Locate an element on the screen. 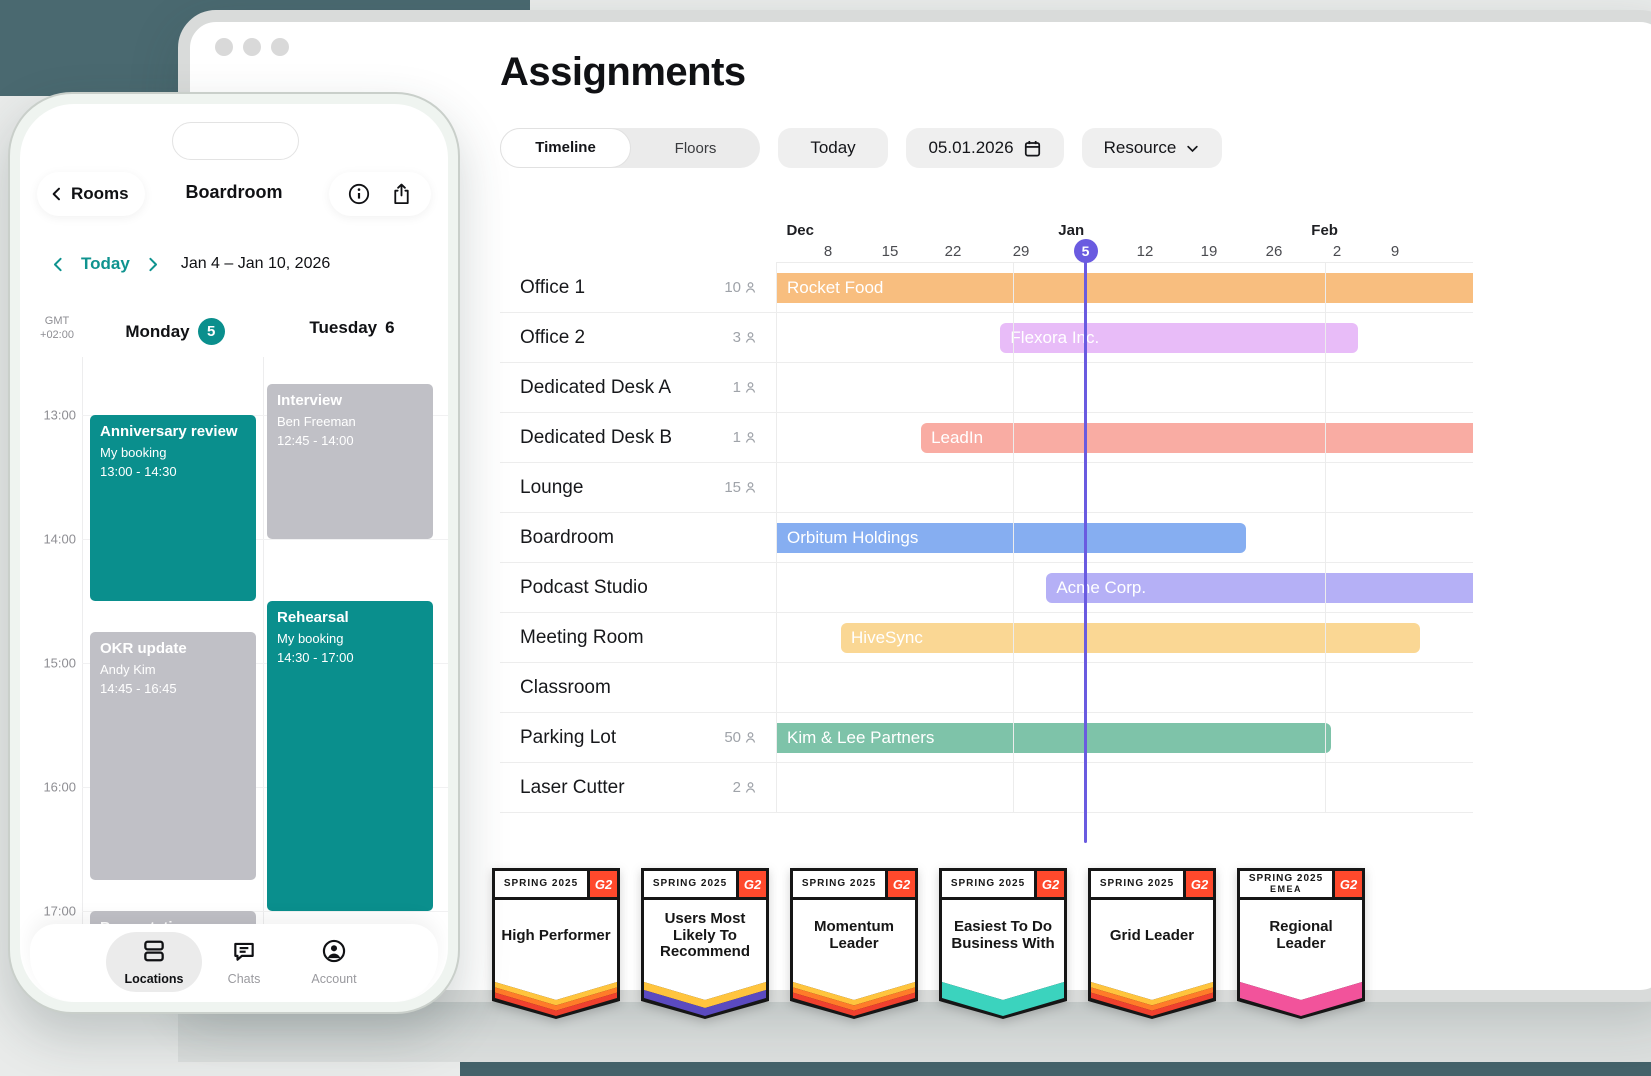 This screenshot has height=1076, width=1651. badge-season: SPRING 2025 EMEA is located at coordinates (1286, 883).